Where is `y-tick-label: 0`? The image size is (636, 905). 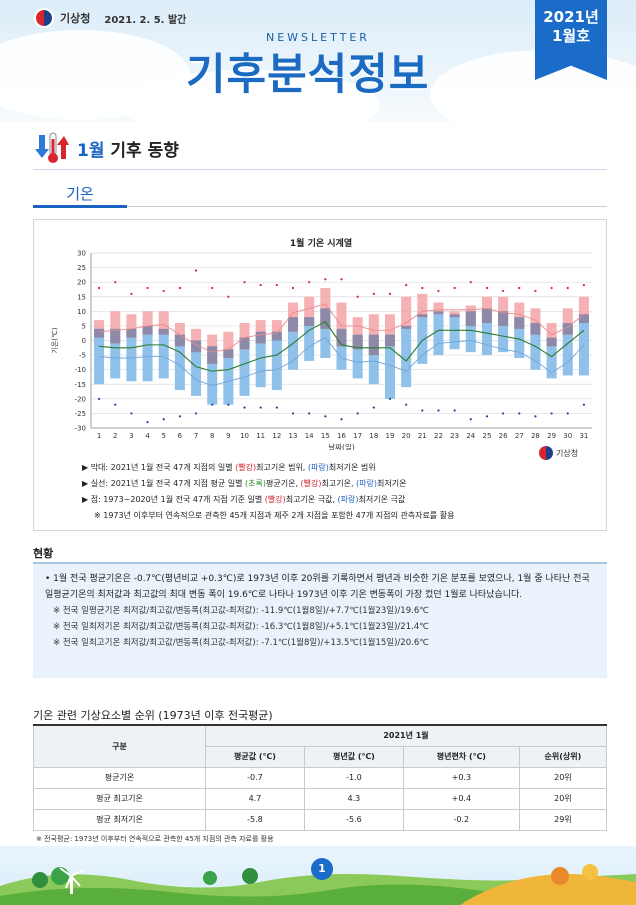 y-tick-label: 0 is located at coordinates (84, 341).